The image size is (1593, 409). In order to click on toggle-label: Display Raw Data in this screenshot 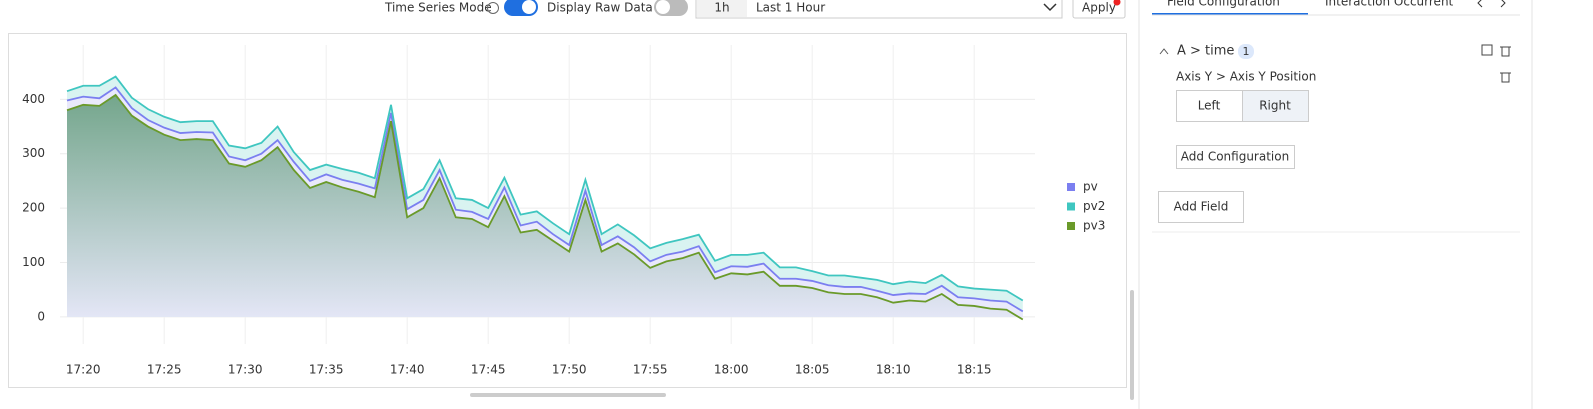, I will do `click(600, 8)`.